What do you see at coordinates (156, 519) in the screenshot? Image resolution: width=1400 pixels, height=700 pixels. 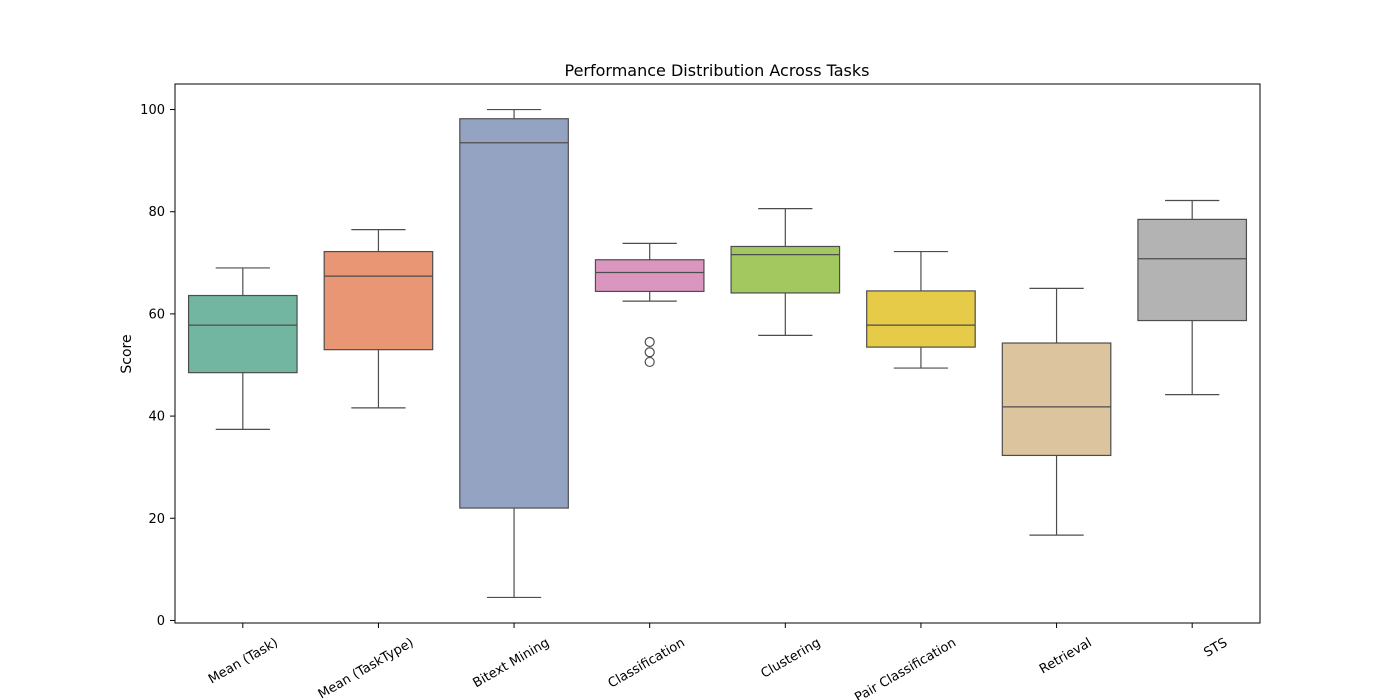 I see `y-tick-label: 20` at bounding box center [156, 519].